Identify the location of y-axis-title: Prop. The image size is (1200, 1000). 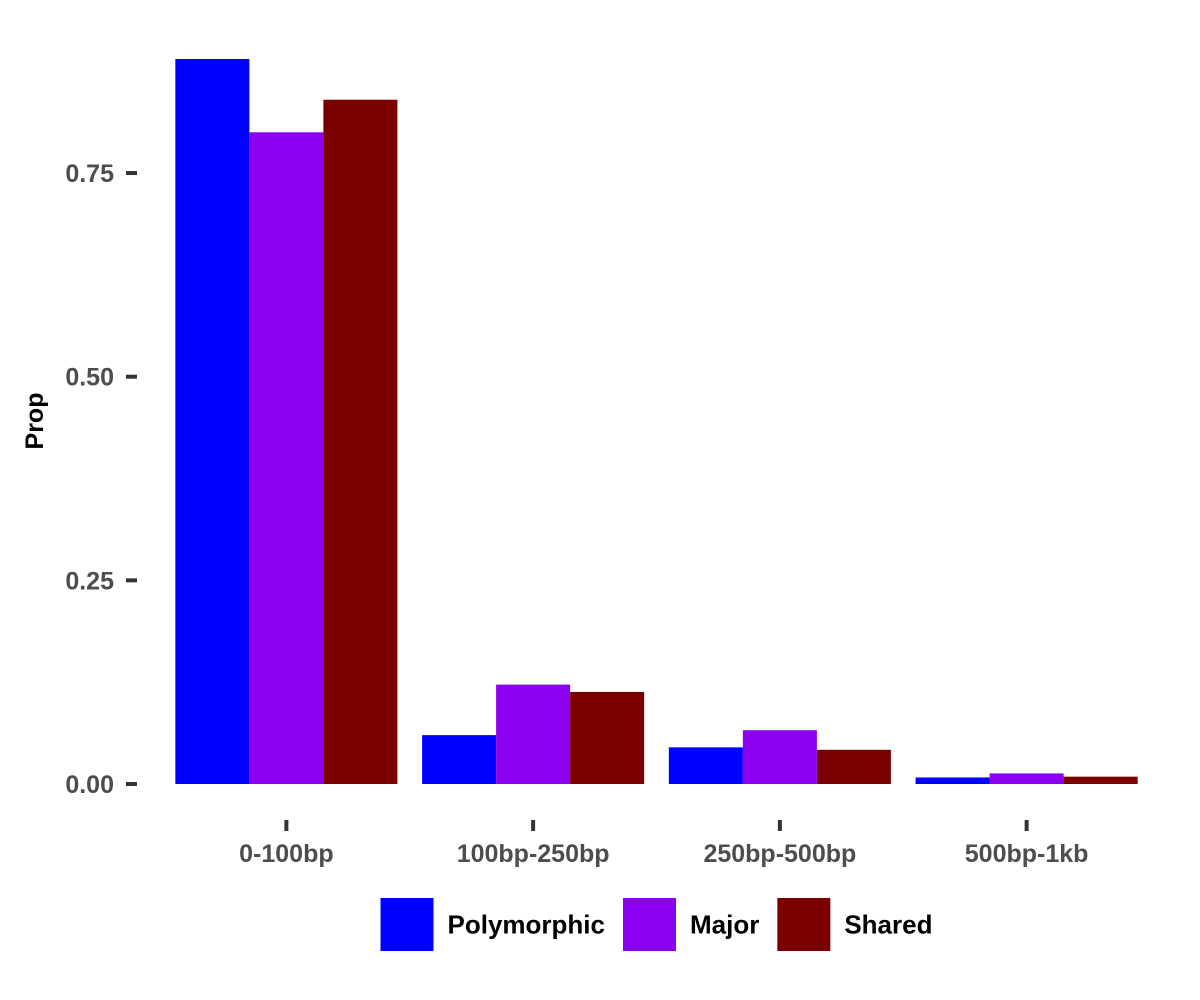
(35, 421).